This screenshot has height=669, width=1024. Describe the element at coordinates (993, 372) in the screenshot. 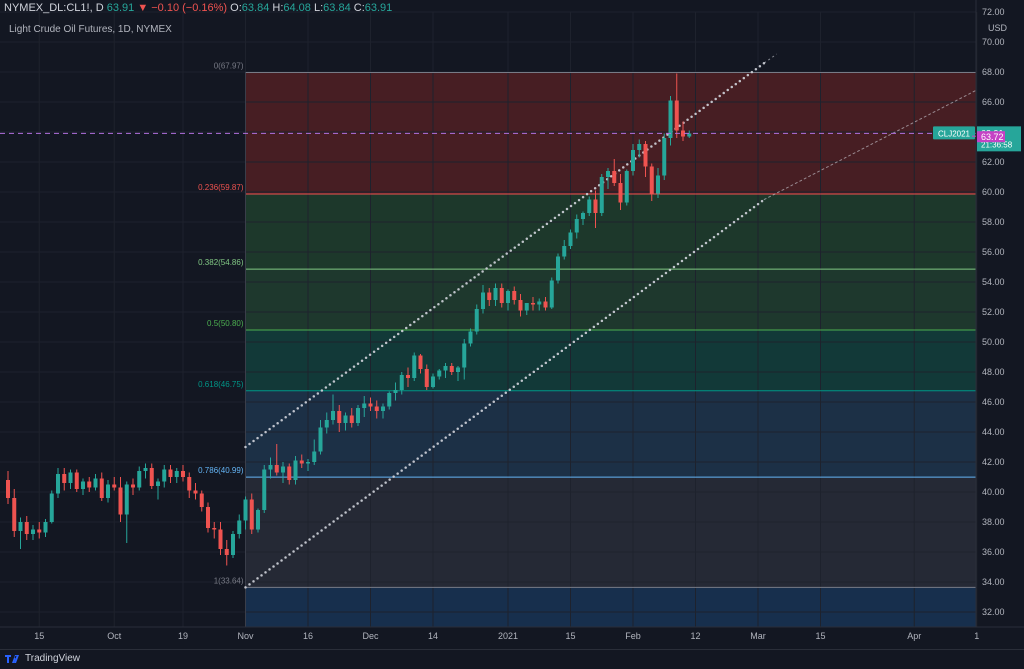

I see `price-tick-label: 48.00` at that location.